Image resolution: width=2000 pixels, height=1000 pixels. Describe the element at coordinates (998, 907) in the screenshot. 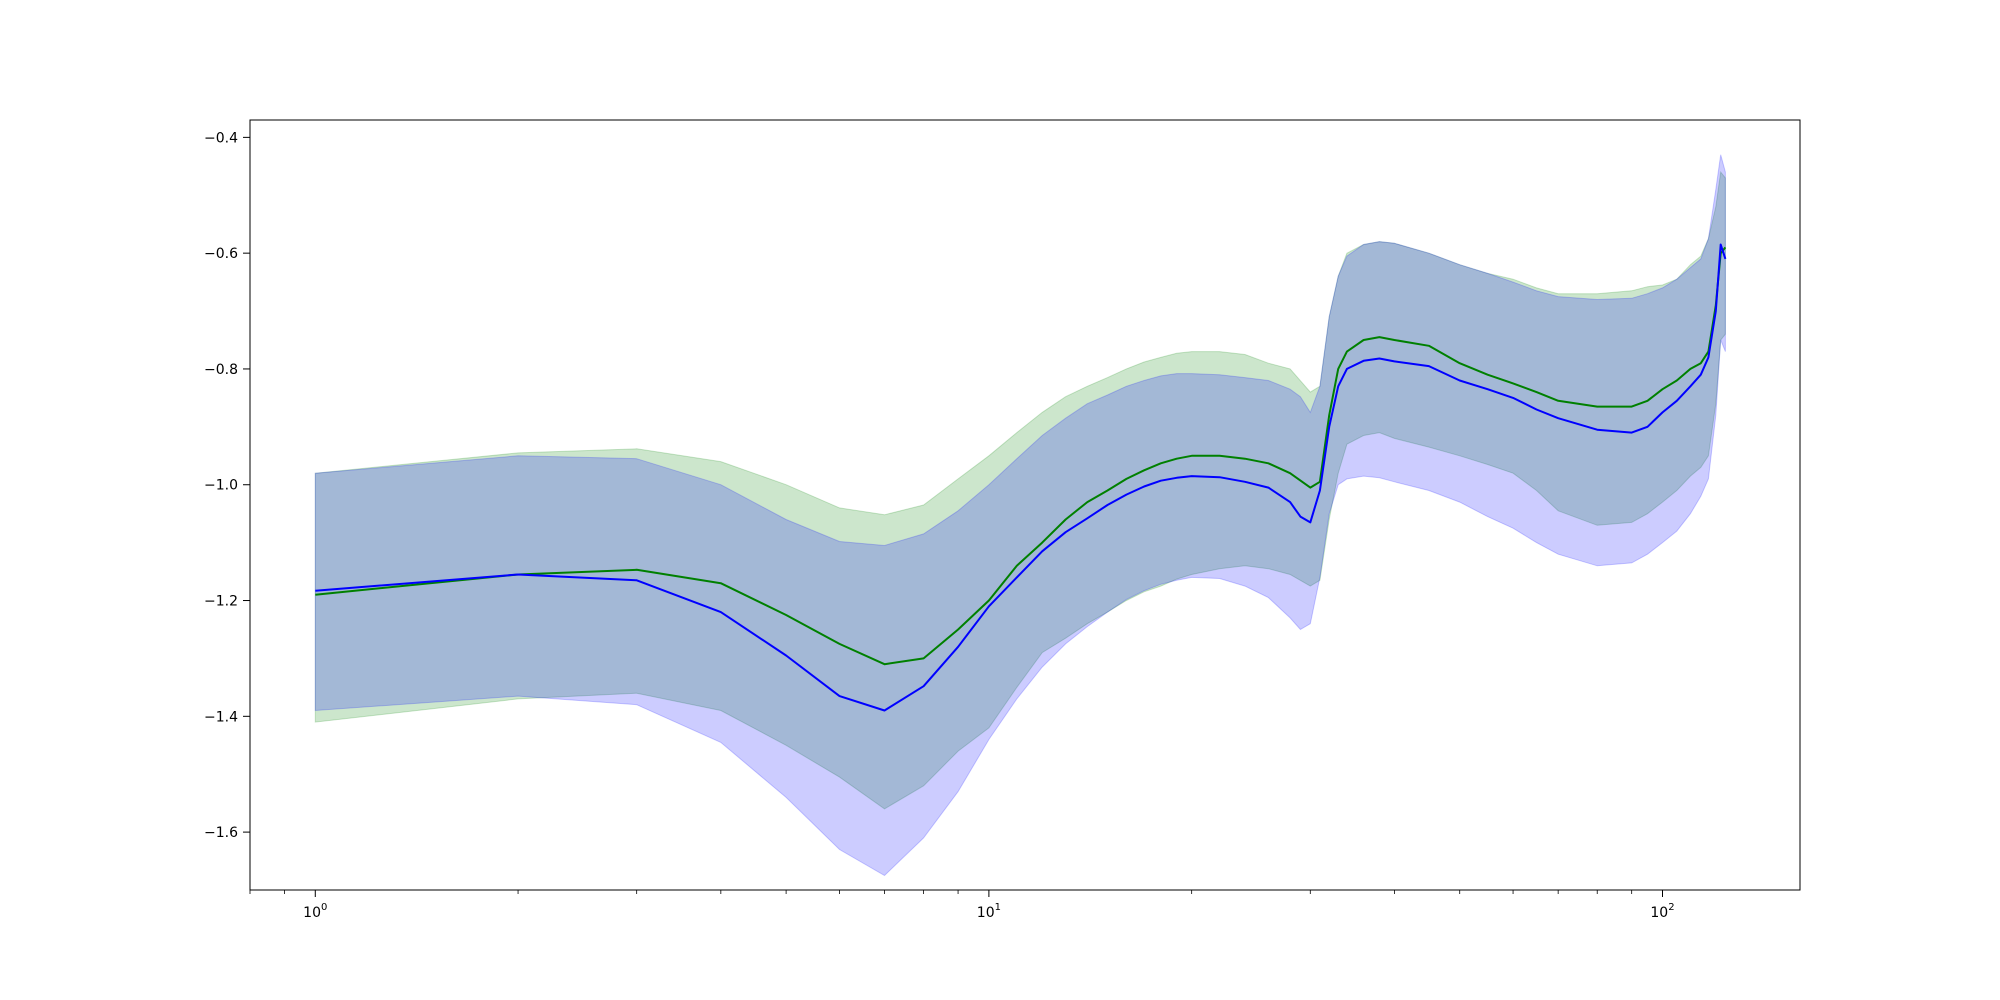

I see `x-tick-exponent: 1` at that location.